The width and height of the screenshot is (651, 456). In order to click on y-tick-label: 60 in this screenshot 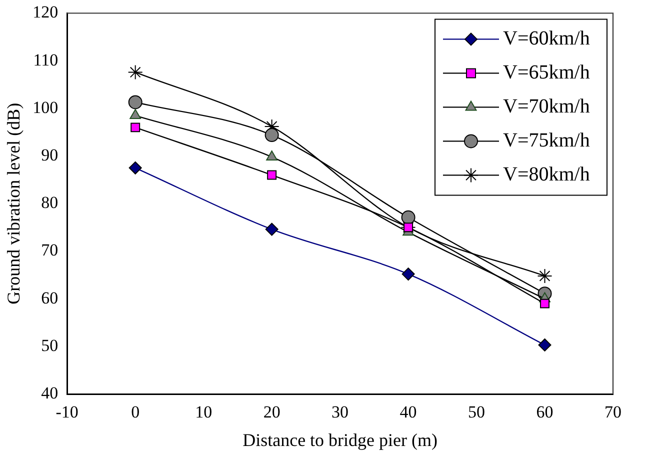, I will do `click(49, 298)`.